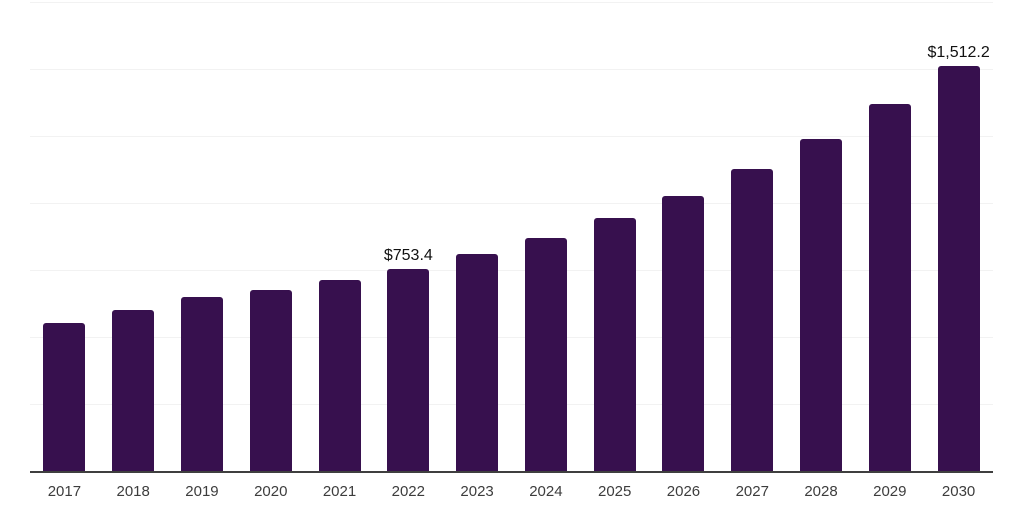  What do you see at coordinates (752, 319) in the screenshot?
I see `bar-2027` at bounding box center [752, 319].